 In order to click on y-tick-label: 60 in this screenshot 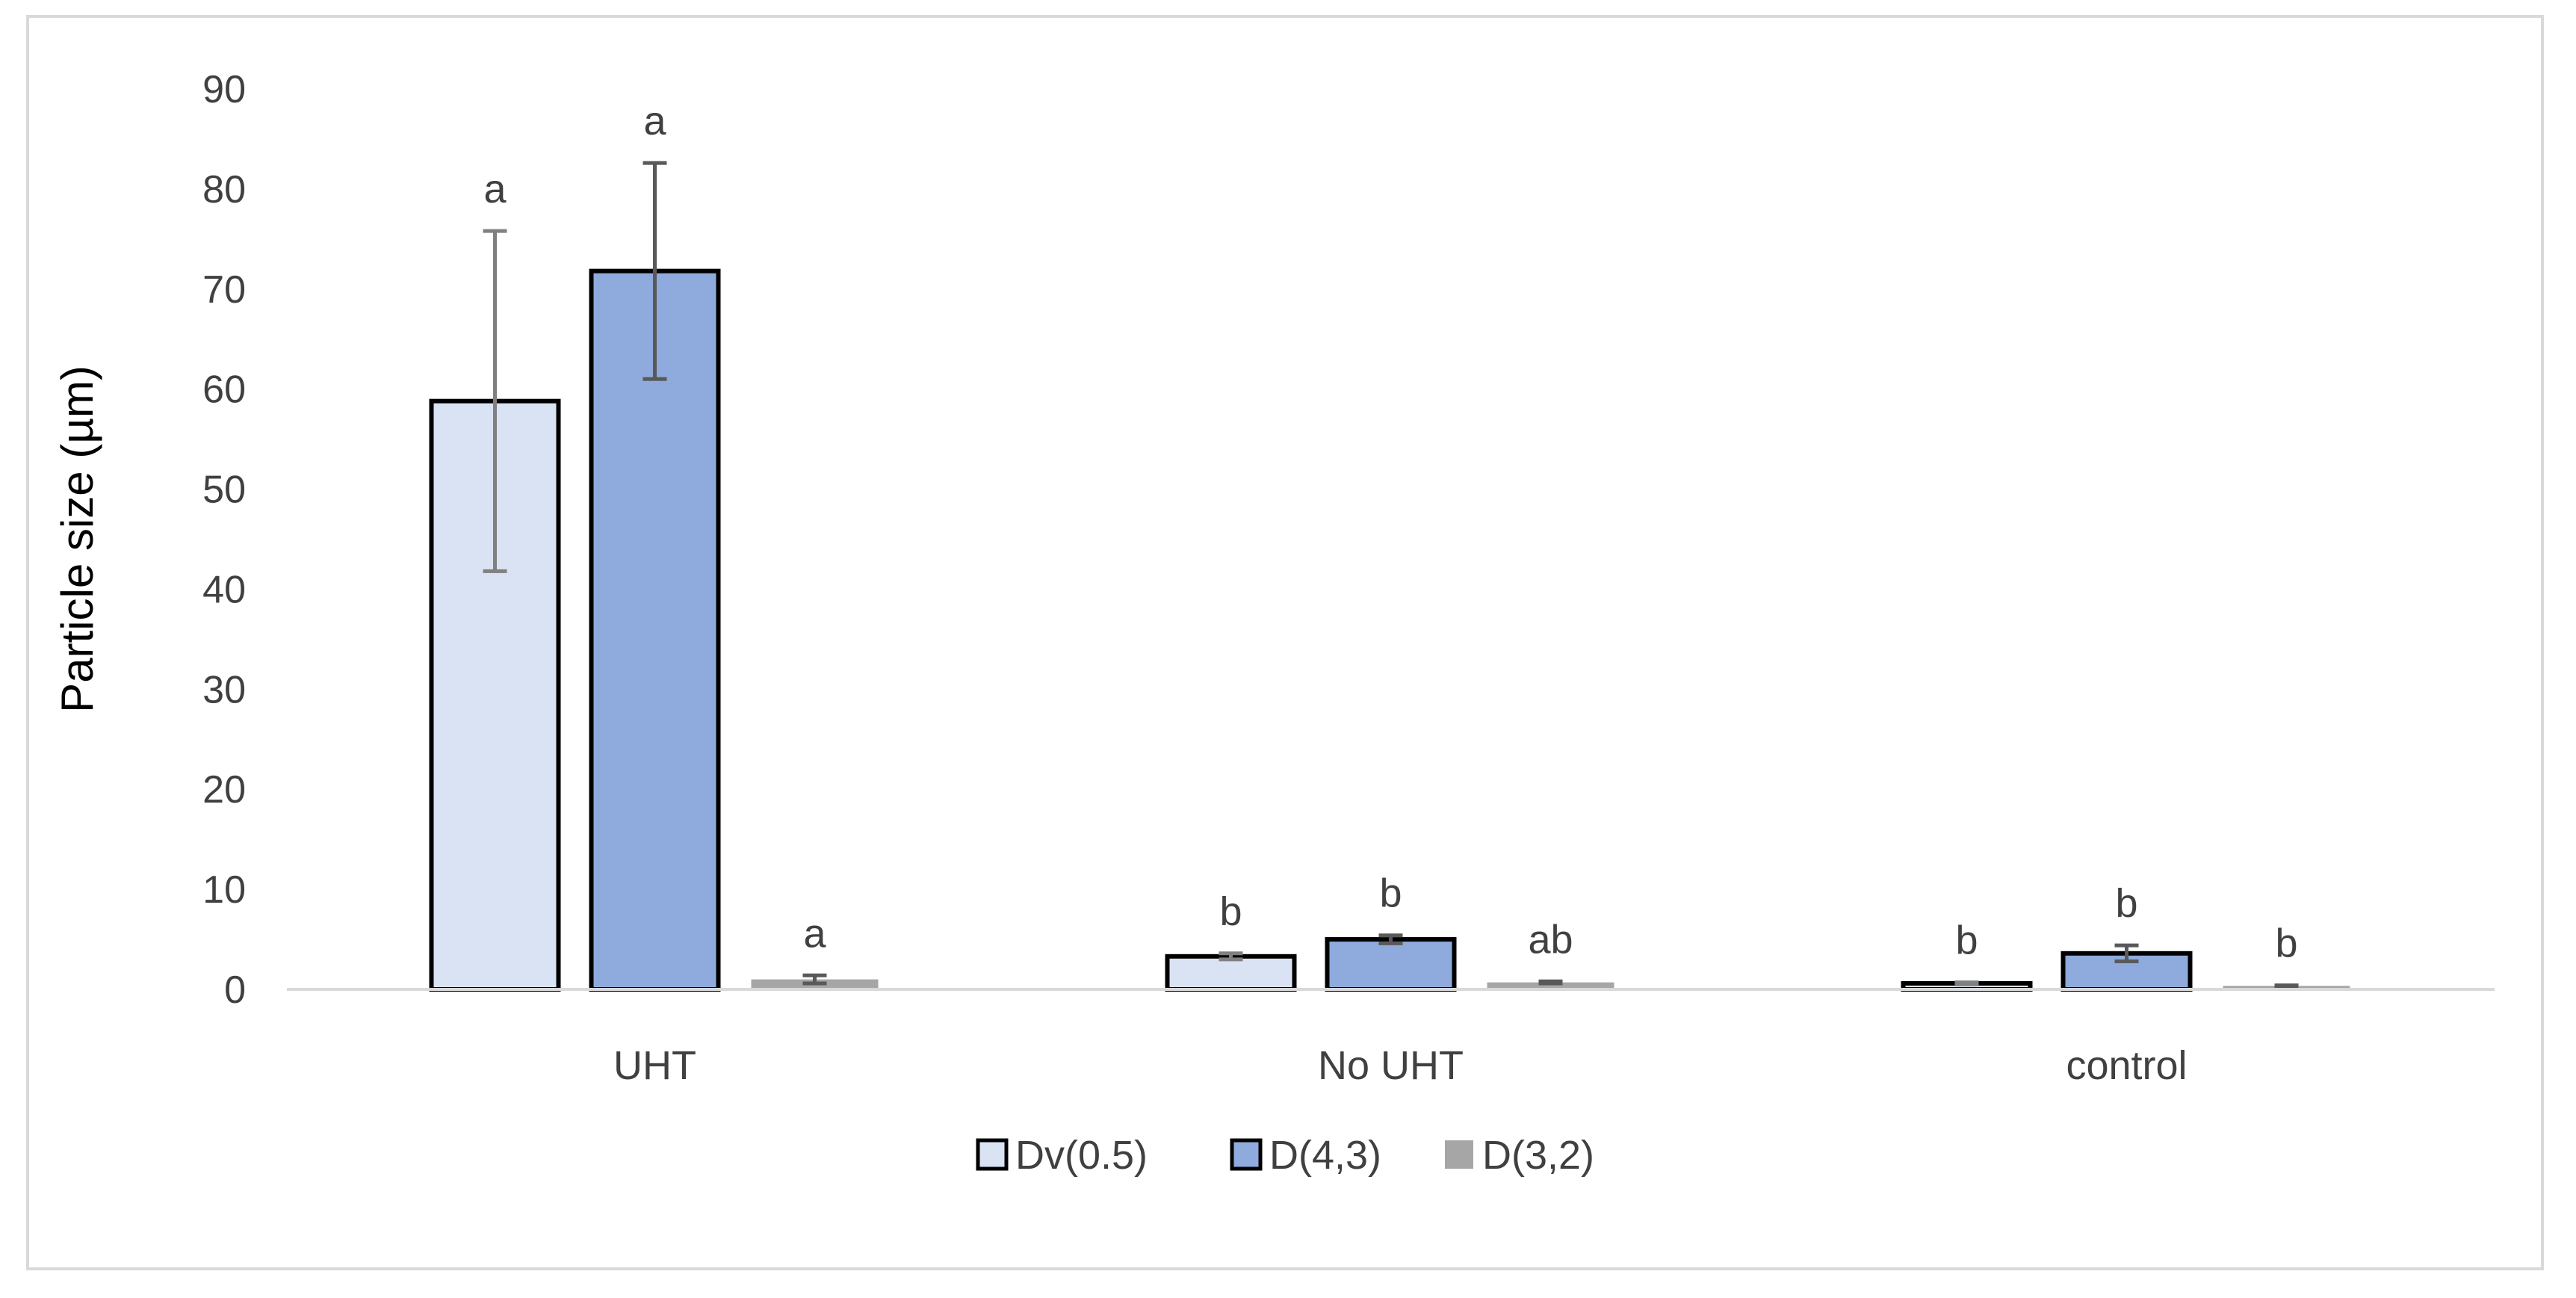, I will do `click(224, 390)`.